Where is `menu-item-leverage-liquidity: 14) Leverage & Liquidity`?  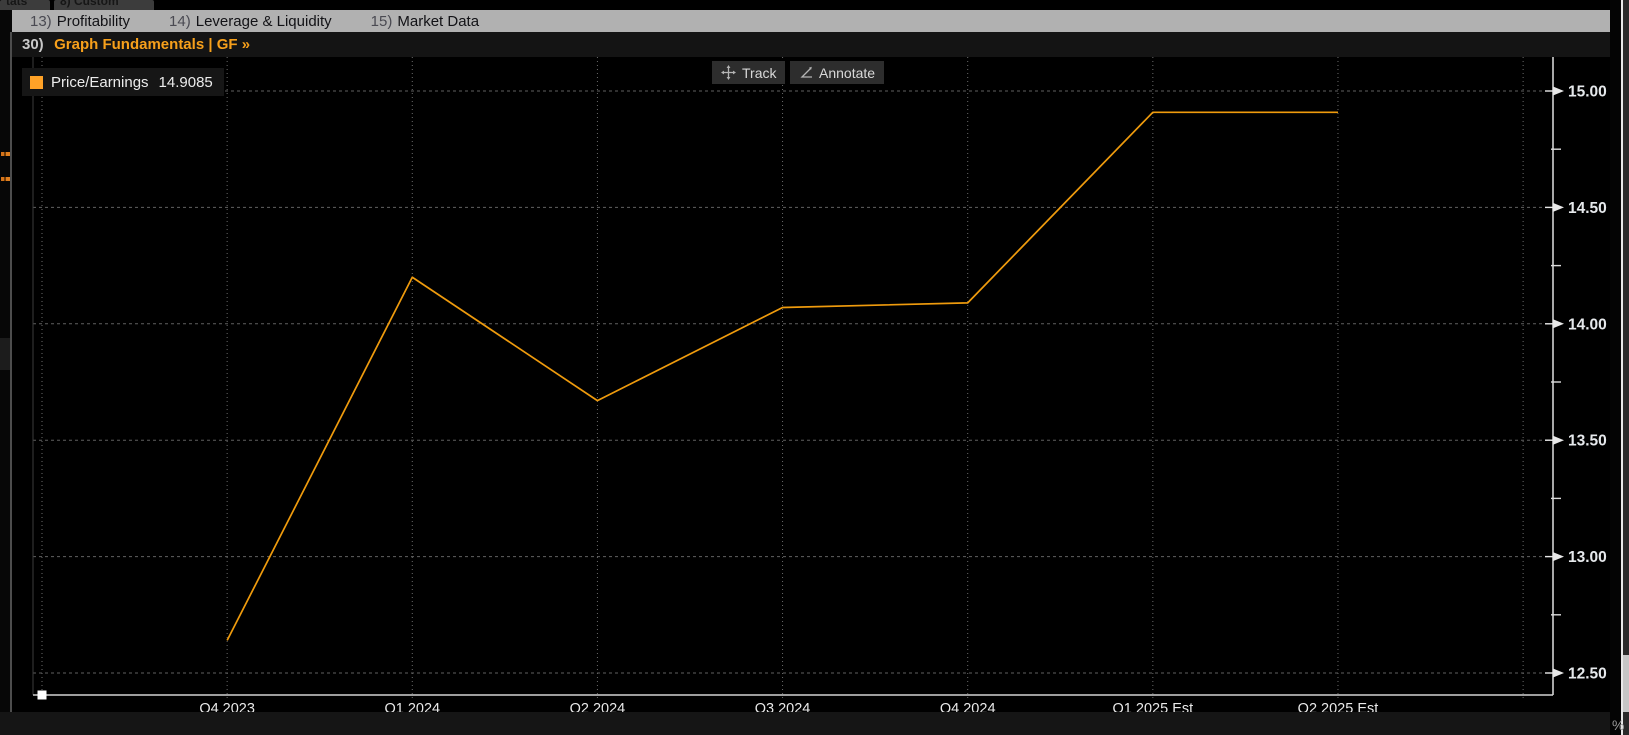
menu-item-leverage-liquidity: 14) Leverage & Liquidity is located at coordinates (250, 21).